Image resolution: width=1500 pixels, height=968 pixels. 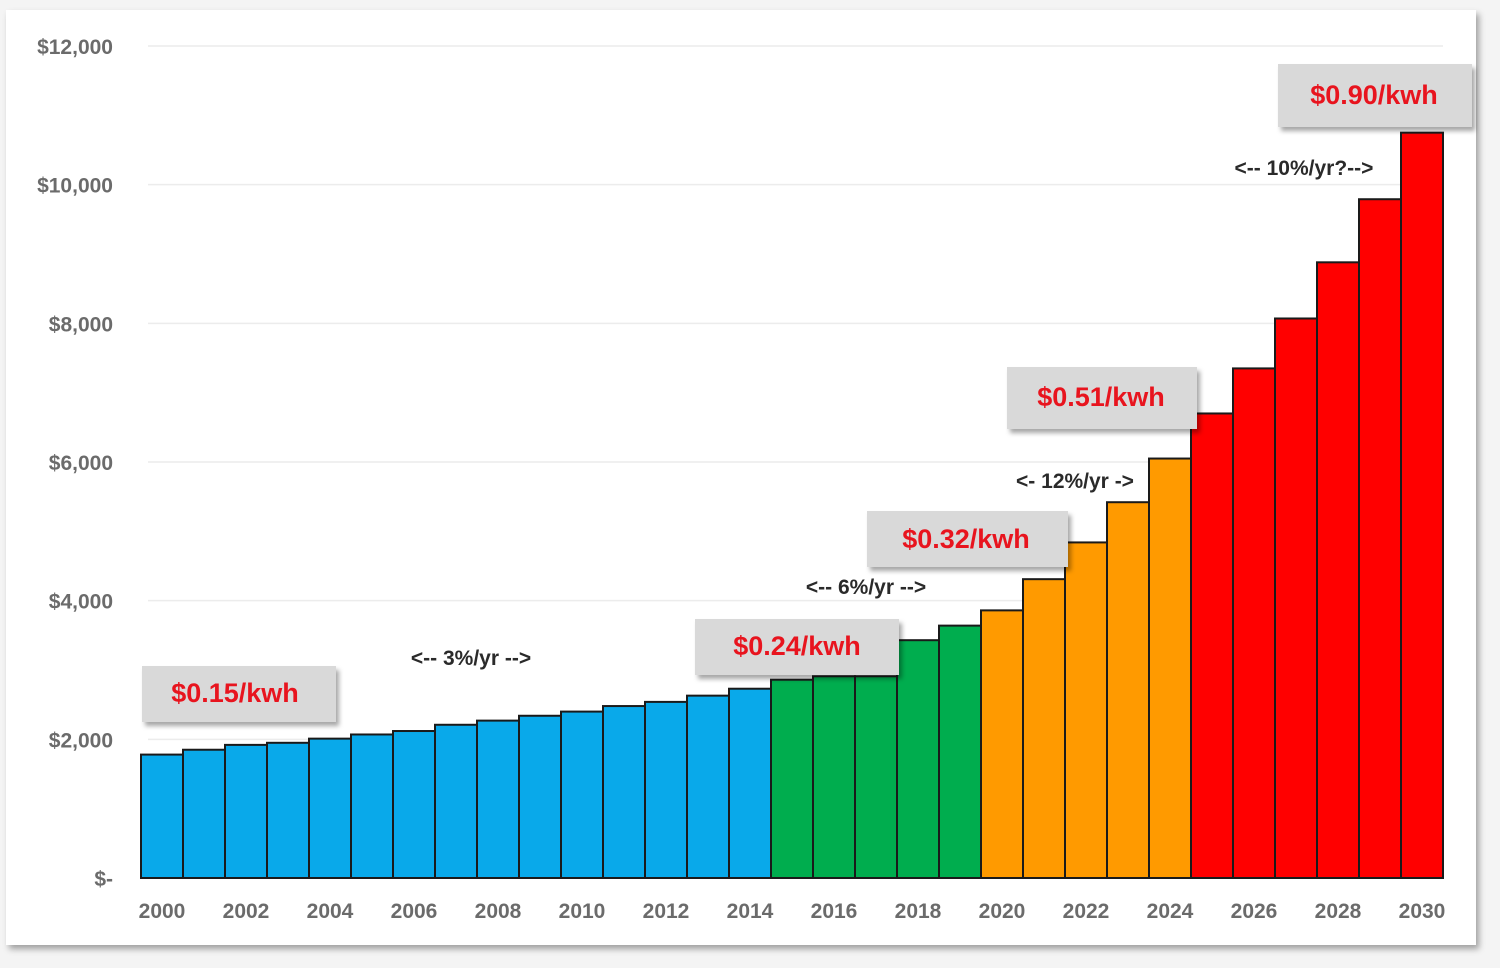 I want to click on price-callout-032: $0.32/kwh, so click(x=967, y=539).